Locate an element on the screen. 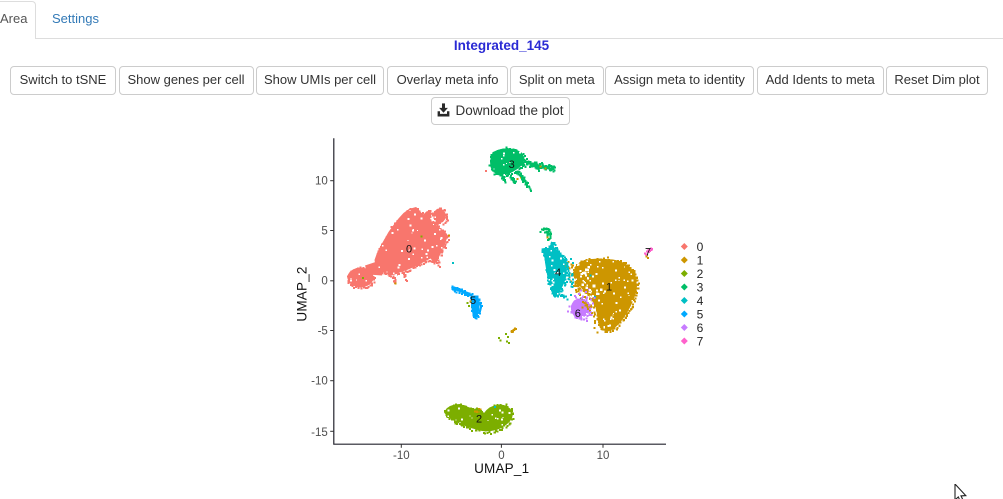 The width and height of the screenshot is (1003, 499). svg-text: UMAP_2 is located at coordinates (302, 293).